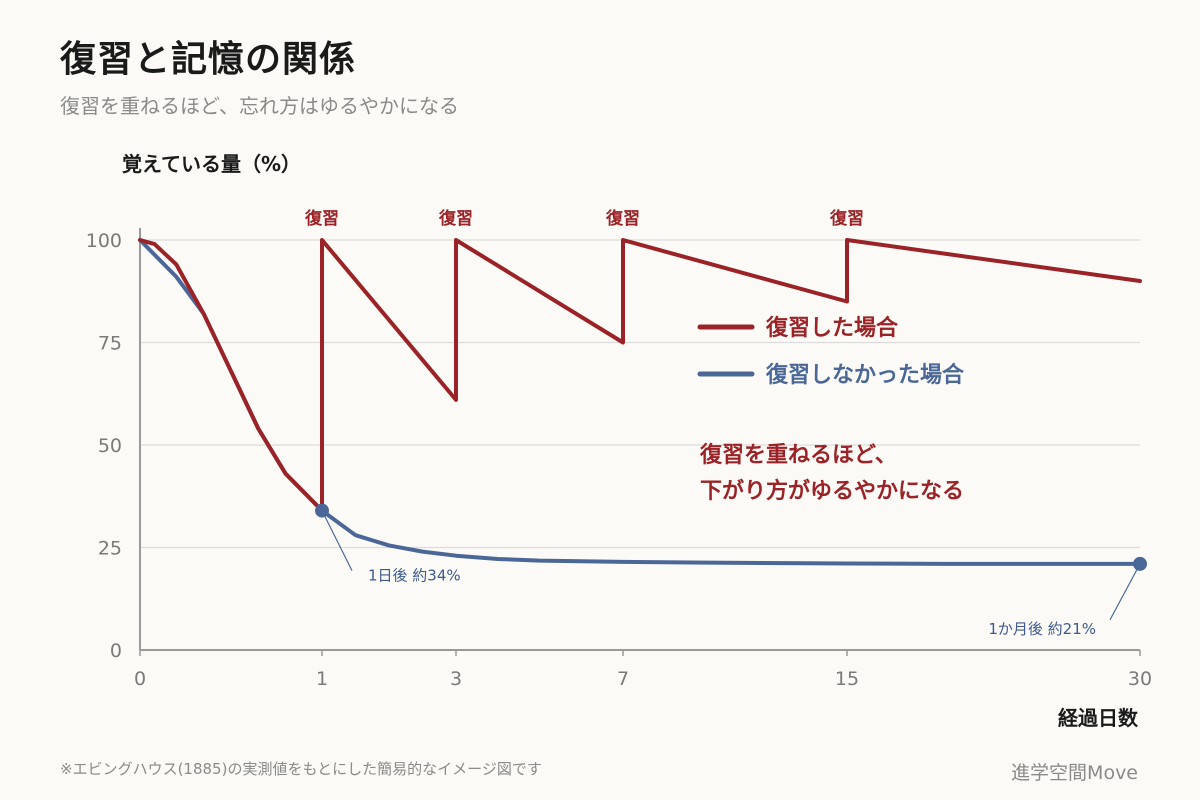 The width and height of the screenshot is (1200, 800). I want to click on y-tick-label: 75, so click(110, 344).